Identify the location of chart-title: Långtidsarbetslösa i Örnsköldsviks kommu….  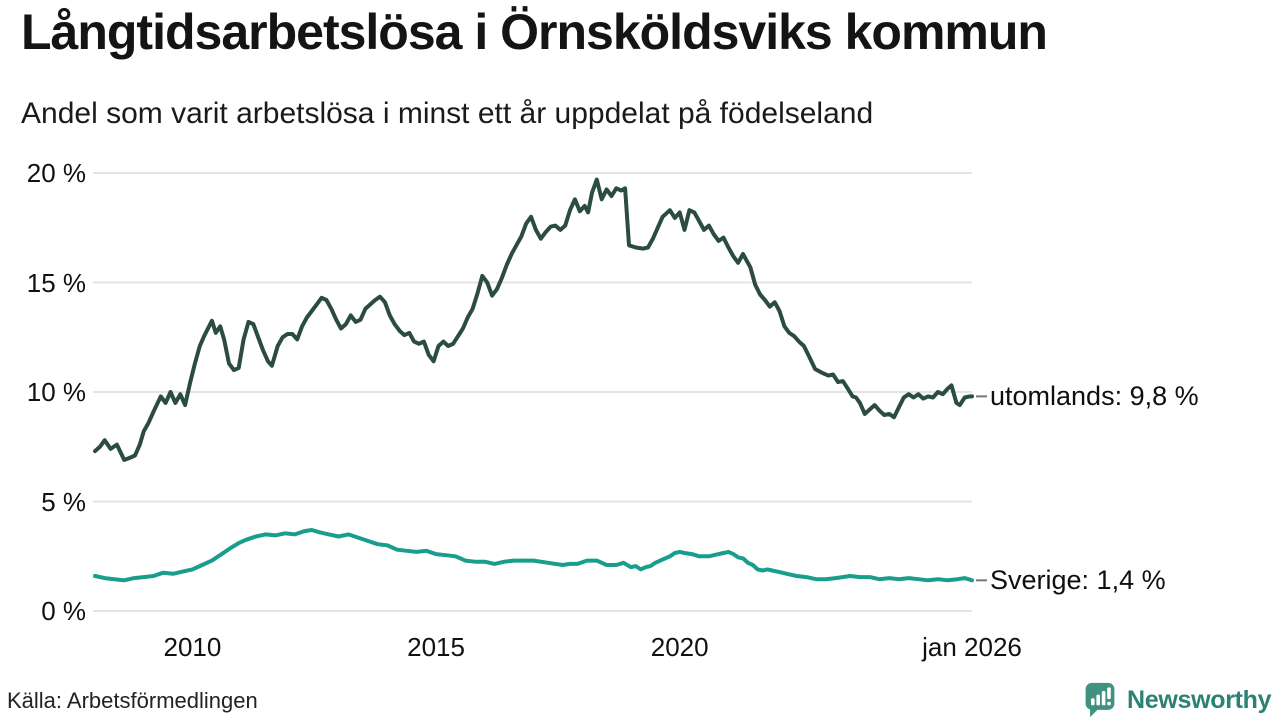
(534, 32).